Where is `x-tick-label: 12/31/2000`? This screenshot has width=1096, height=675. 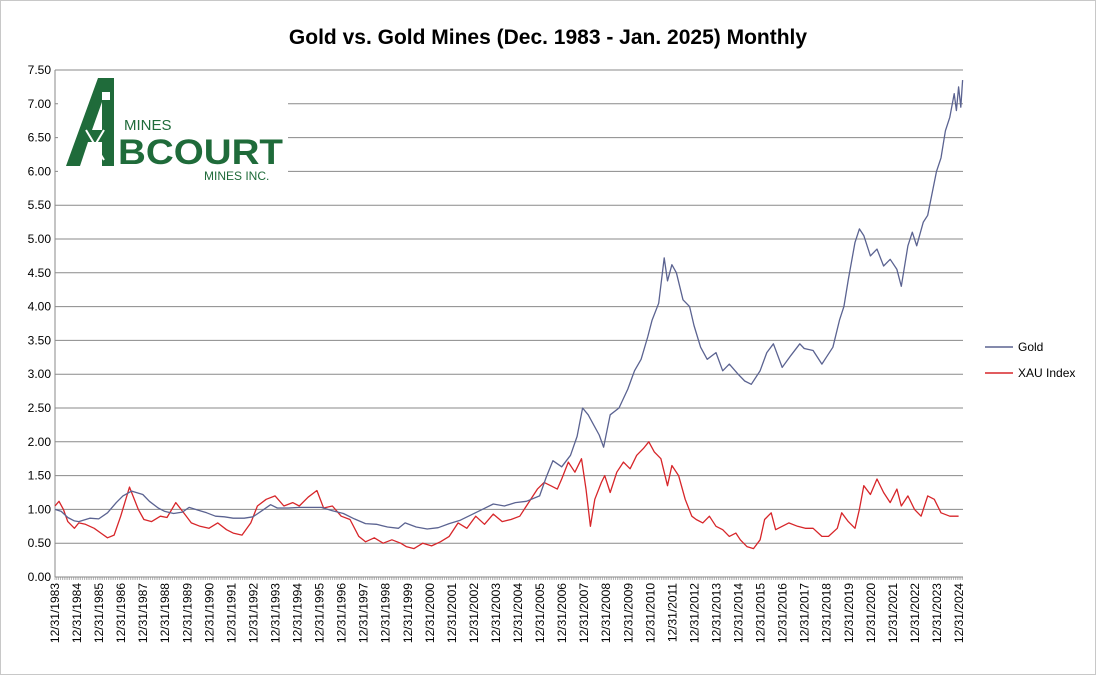 x-tick-label: 12/31/2000 is located at coordinates (430, 613).